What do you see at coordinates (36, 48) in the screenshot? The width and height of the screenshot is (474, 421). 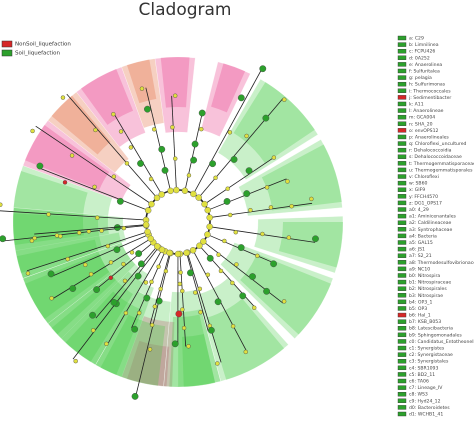 I see `legend: NonSoil_liquefaction Soil_liquefaction` at bounding box center [36, 48].